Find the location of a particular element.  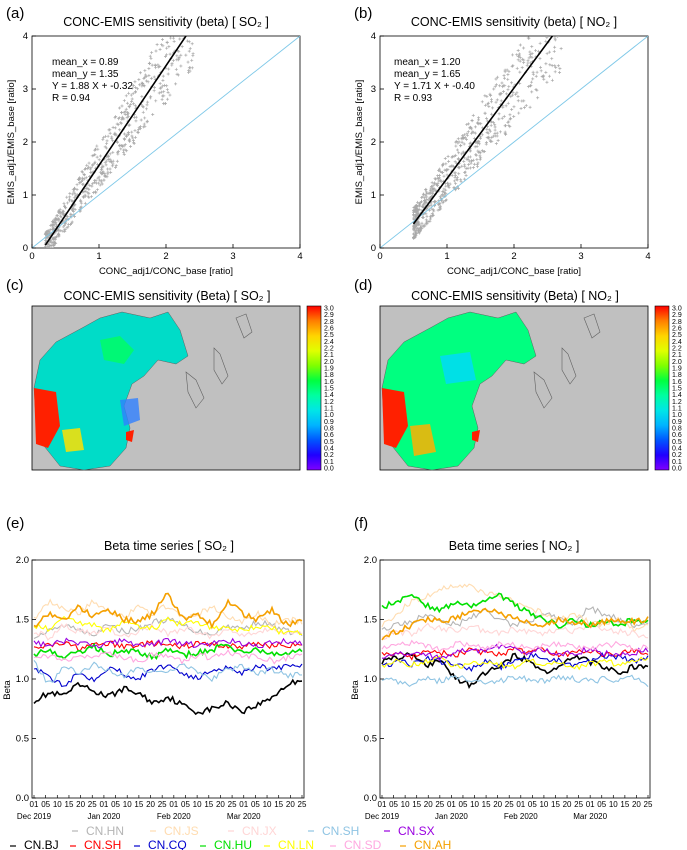

y-tick-label: 4 is located at coordinates (373, 36).